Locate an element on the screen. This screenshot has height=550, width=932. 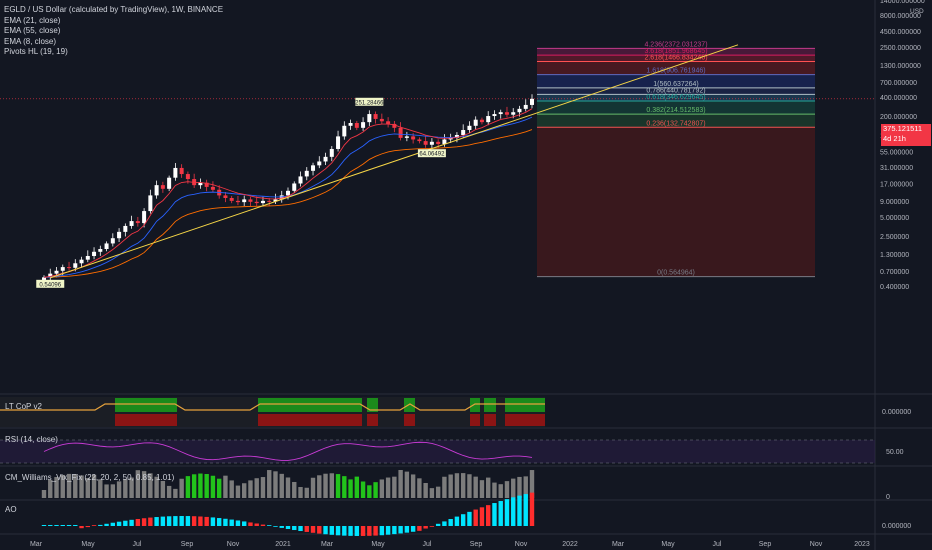
fib-level-label: 0.236(132.742807) is located at coordinates (675, 123).